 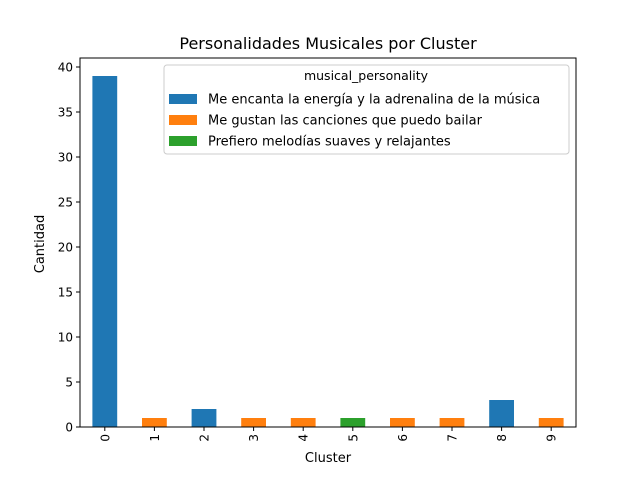 I want to click on y-tick-label: 25, so click(x=65, y=203).